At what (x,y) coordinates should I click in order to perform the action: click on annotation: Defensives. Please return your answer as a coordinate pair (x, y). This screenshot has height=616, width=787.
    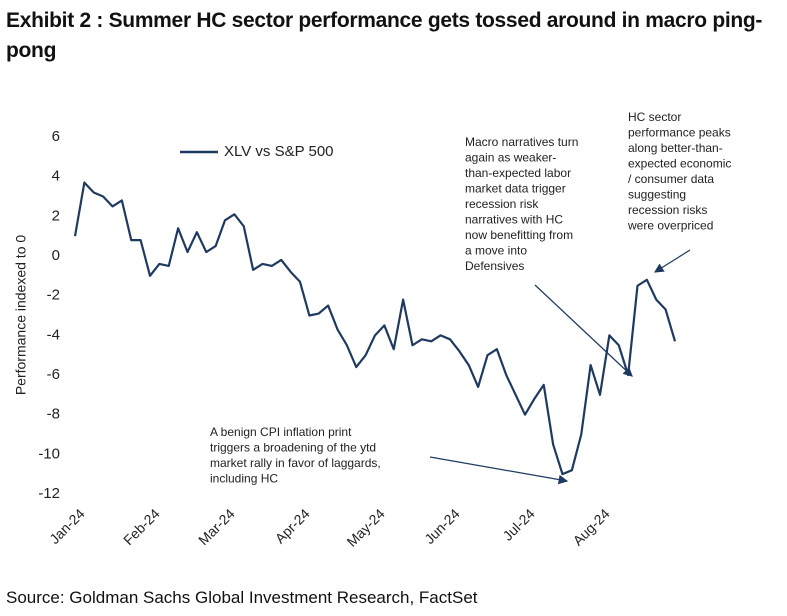
    Looking at the image, I should click on (494, 266).